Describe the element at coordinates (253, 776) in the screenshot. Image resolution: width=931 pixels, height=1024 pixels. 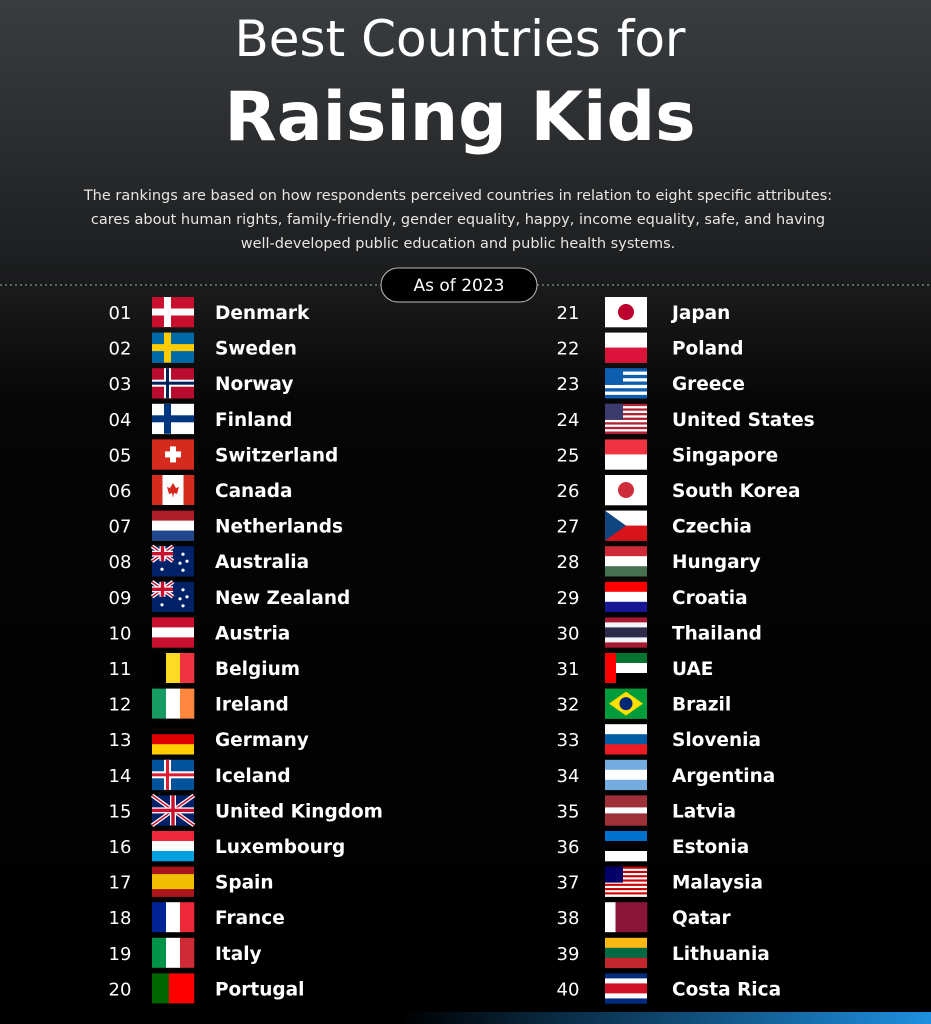
I see `country-name: Iceland` at that location.